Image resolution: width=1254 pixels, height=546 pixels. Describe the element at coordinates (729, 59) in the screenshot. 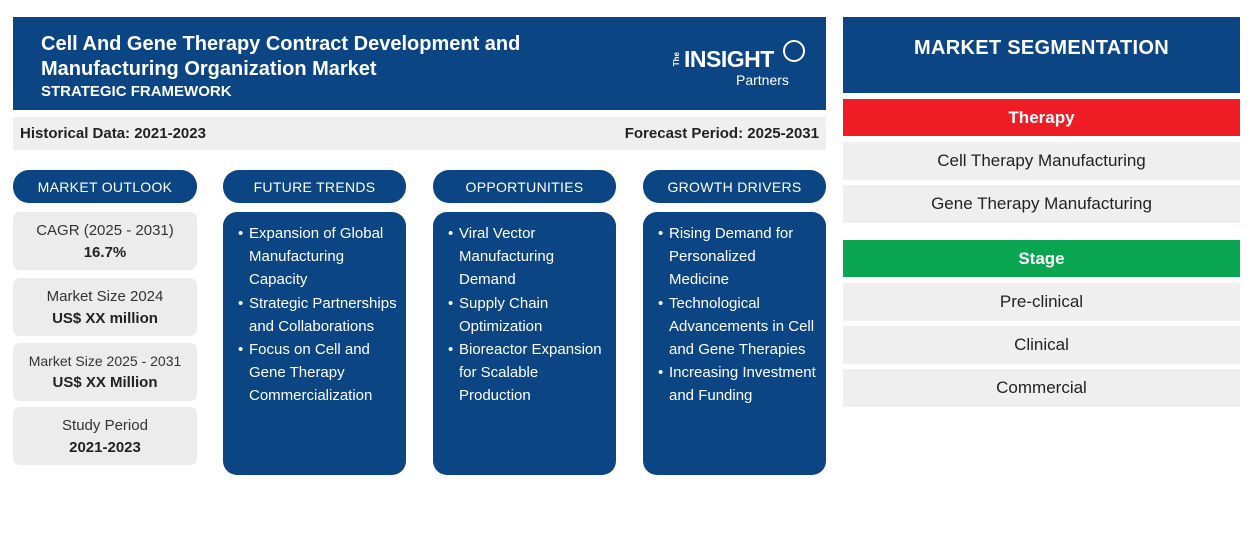

I see `logo-insight-text: INSIGHT` at that location.